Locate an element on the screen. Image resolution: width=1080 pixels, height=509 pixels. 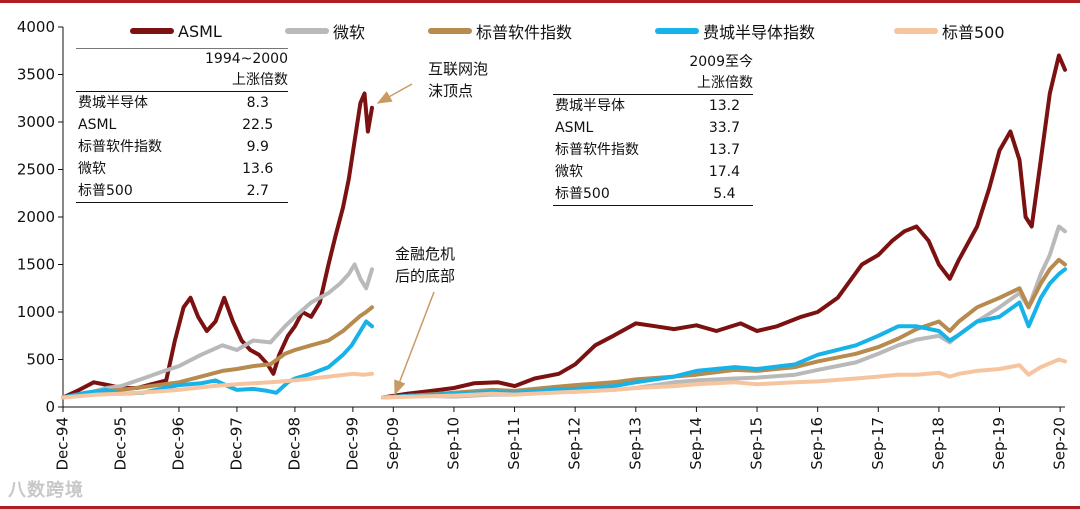
annotation-line: 互联网泡 is located at coordinates (458, 69).